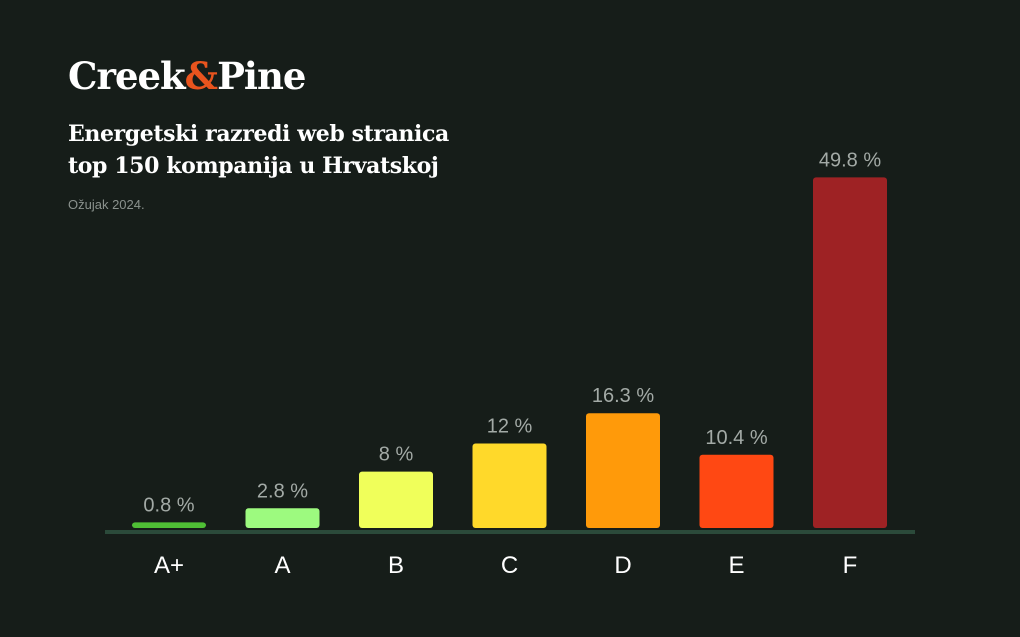 The image size is (1020, 637). Describe the element at coordinates (258, 134) in the screenshot. I see `chart-title-line1: Energetski razredi web stranica` at that location.